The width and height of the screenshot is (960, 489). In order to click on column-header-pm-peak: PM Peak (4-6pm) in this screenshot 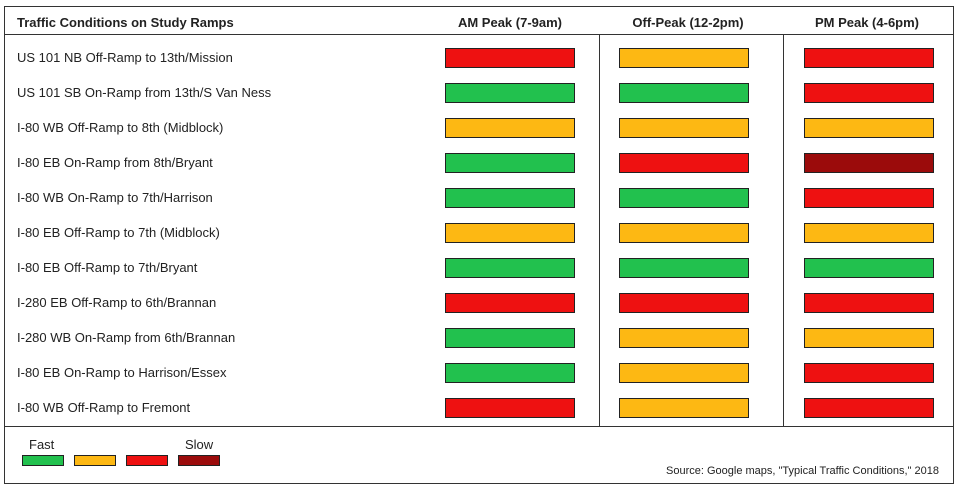, I will do `click(867, 22)`.